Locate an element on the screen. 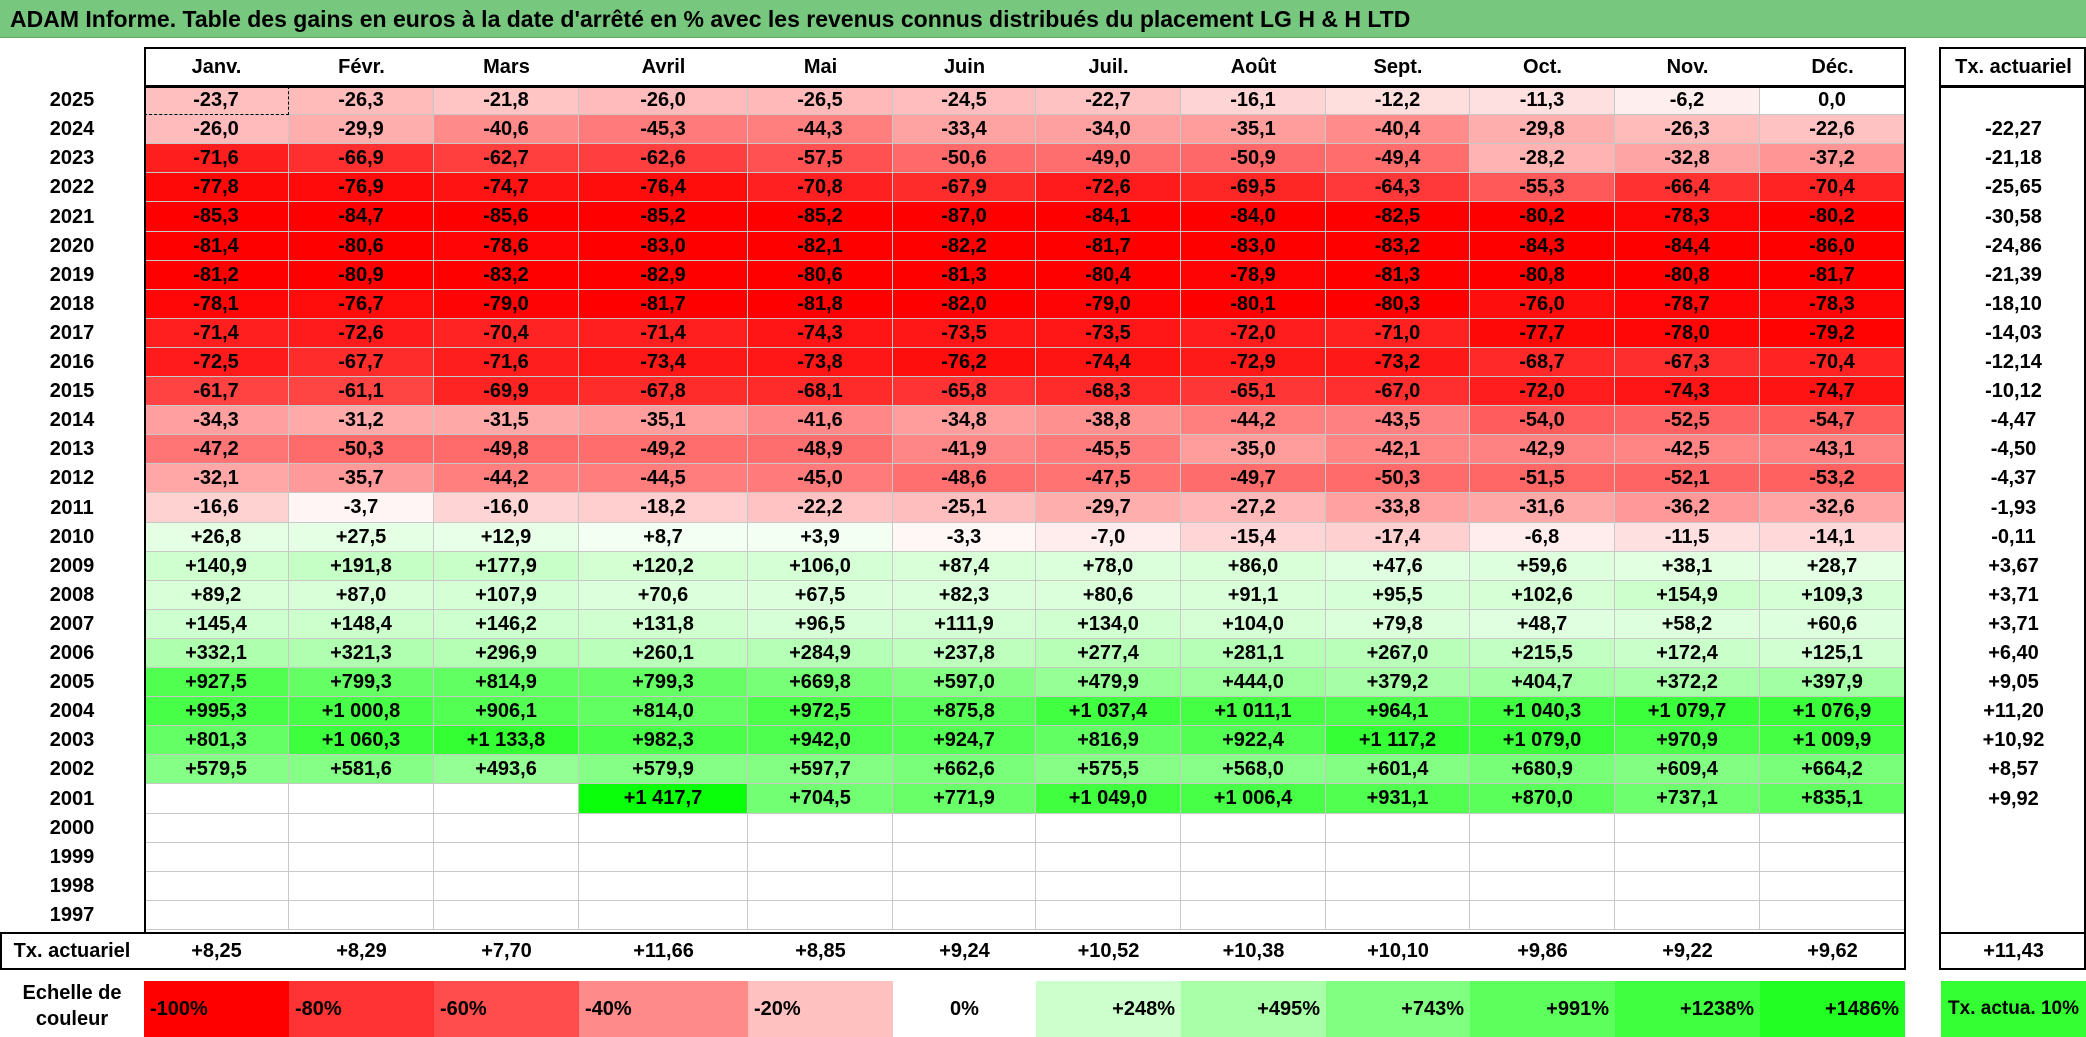 This screenshot has width=2086, height=1037. legend-swatch: +248% is located at coordinates (1108, 1009).